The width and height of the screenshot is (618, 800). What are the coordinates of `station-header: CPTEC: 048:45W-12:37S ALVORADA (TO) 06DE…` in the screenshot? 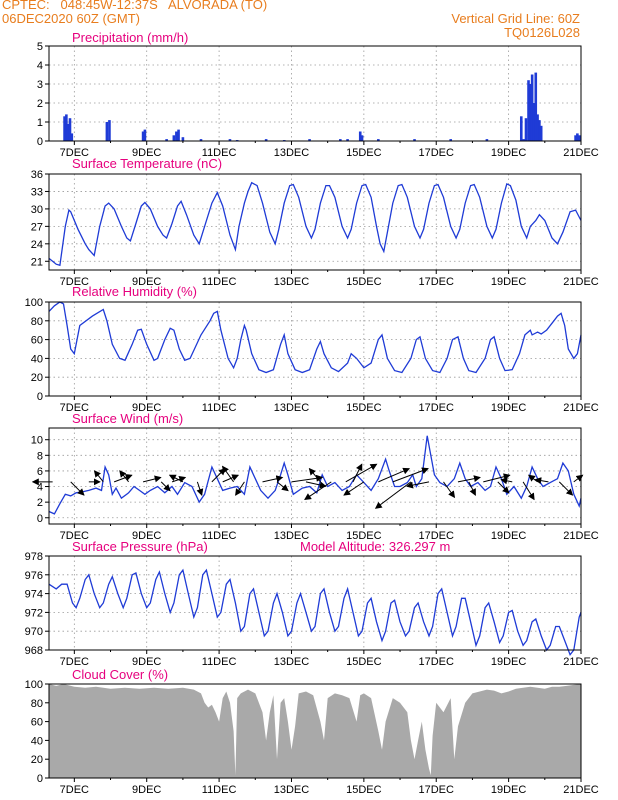 It's located at (134, 13).